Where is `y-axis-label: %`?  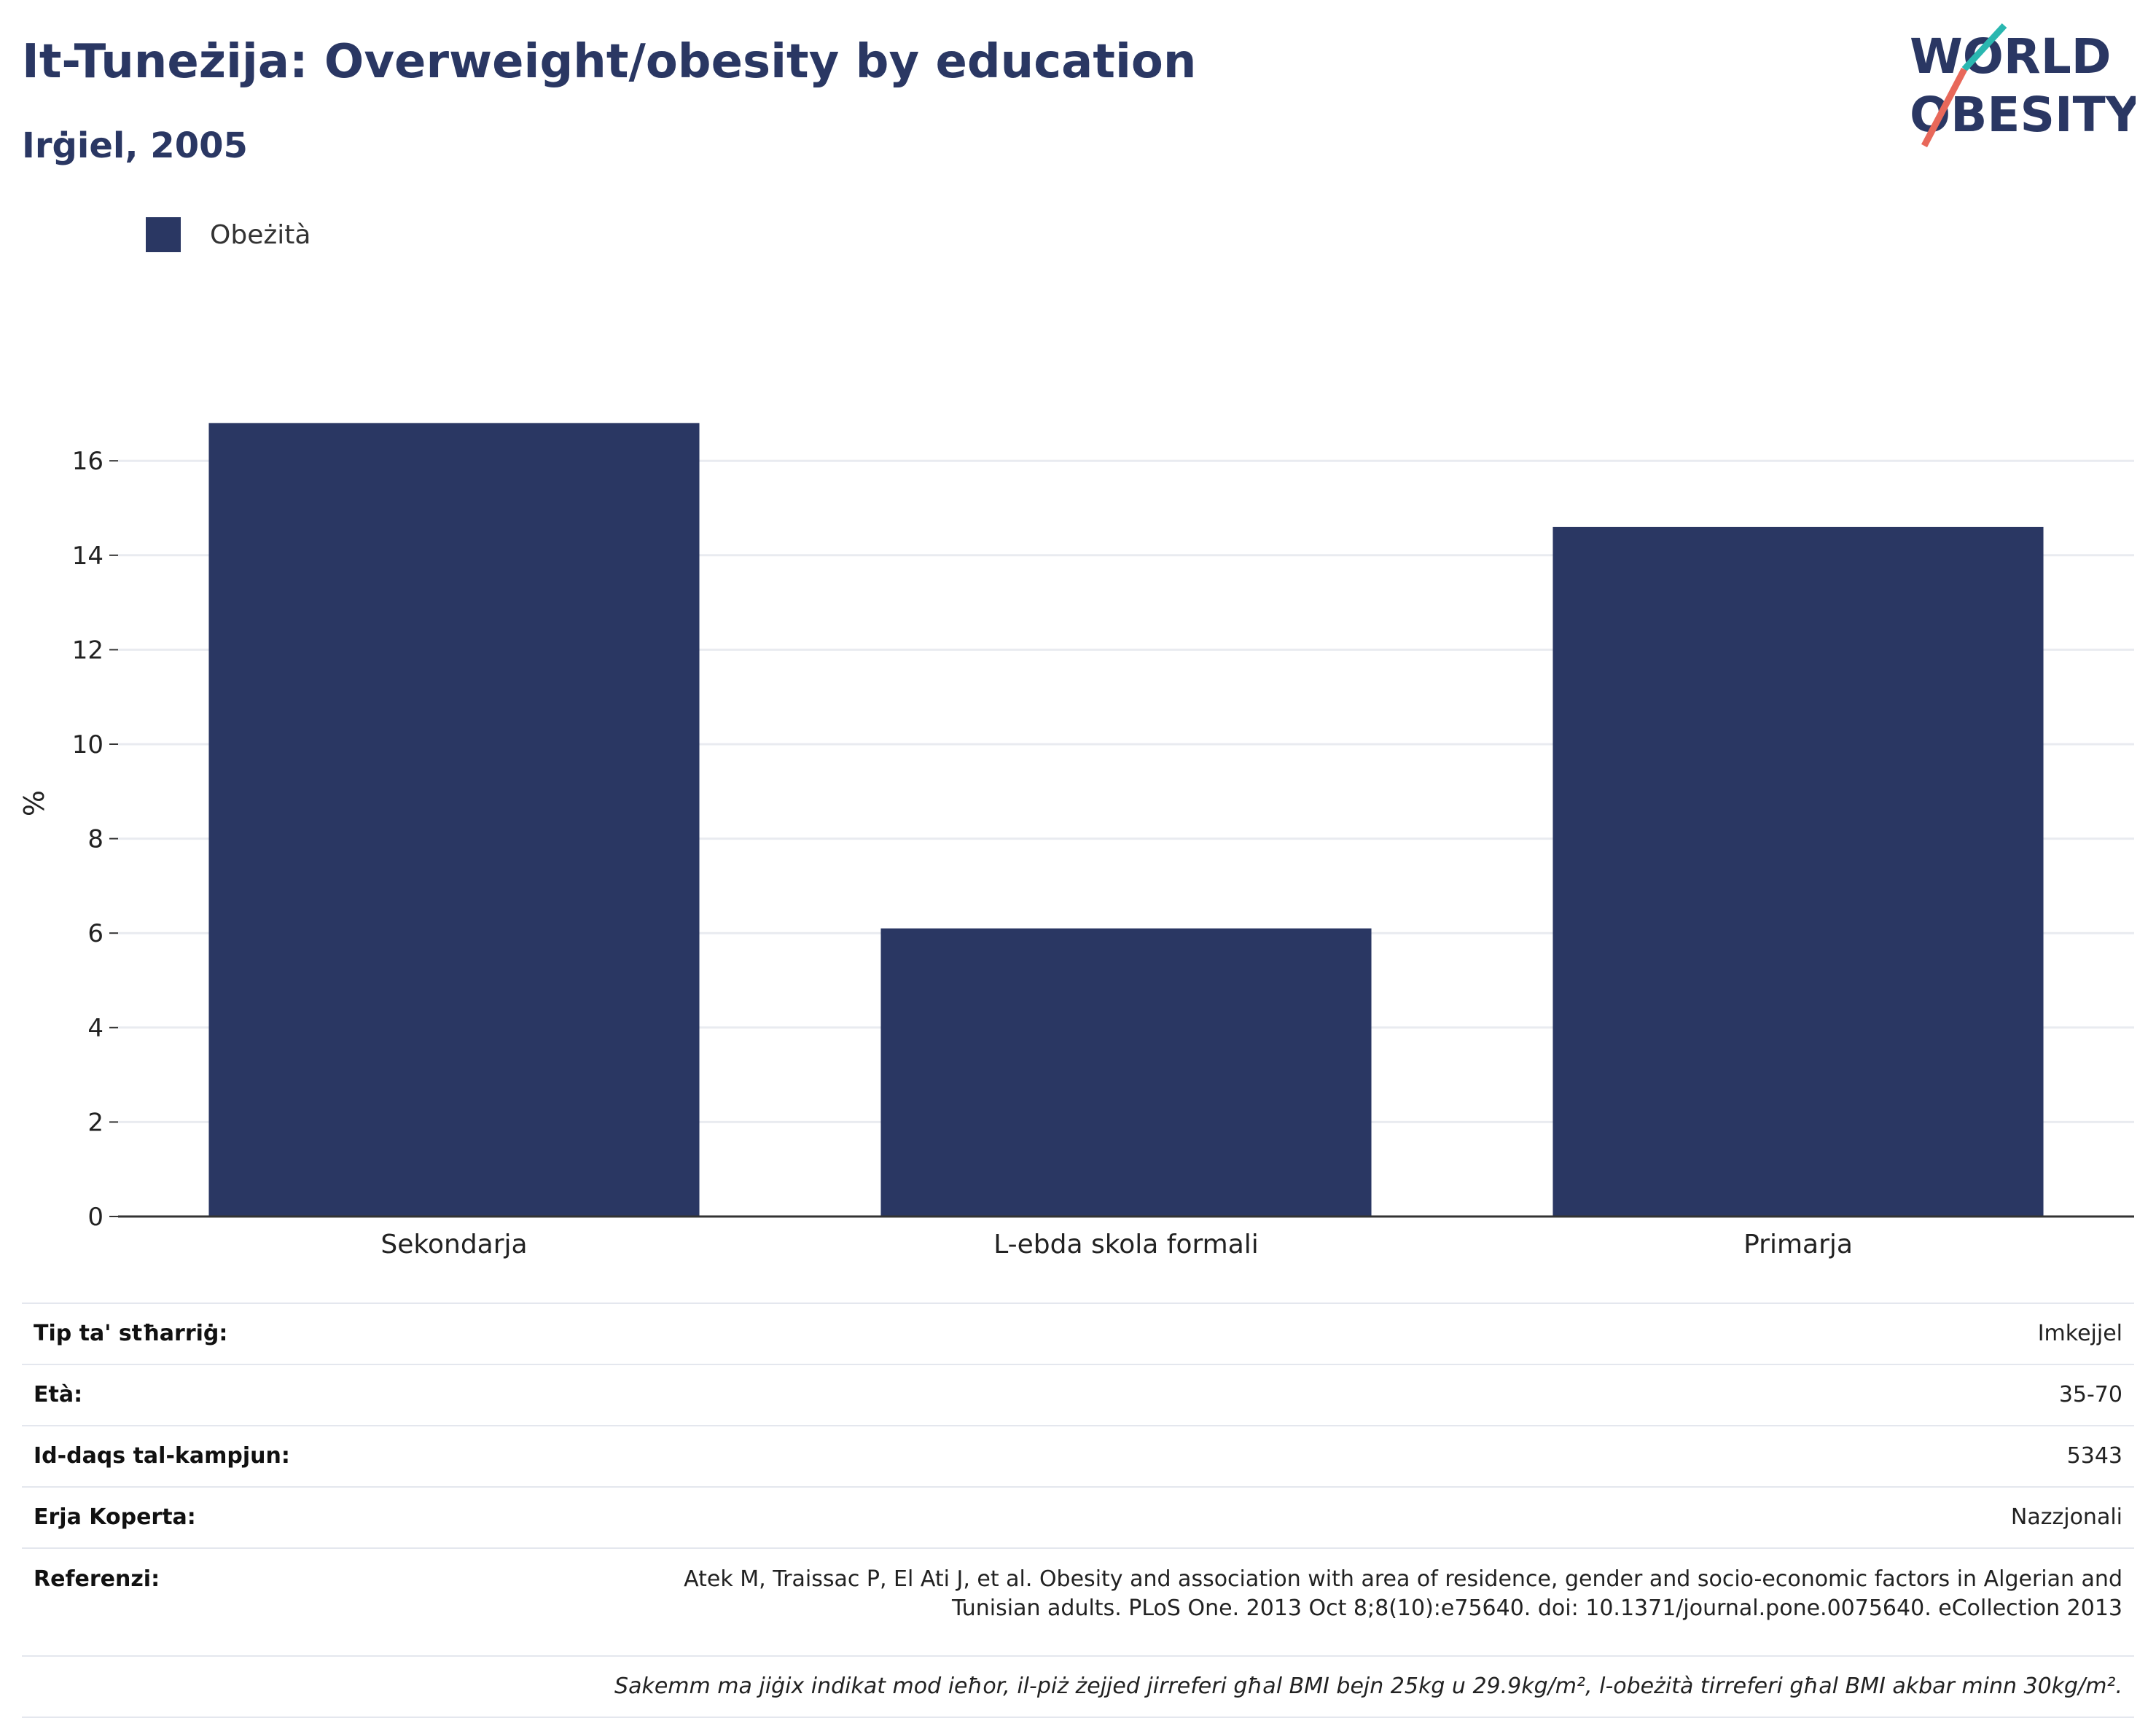 y-axis-label: % is located at coordinates (34, 803).